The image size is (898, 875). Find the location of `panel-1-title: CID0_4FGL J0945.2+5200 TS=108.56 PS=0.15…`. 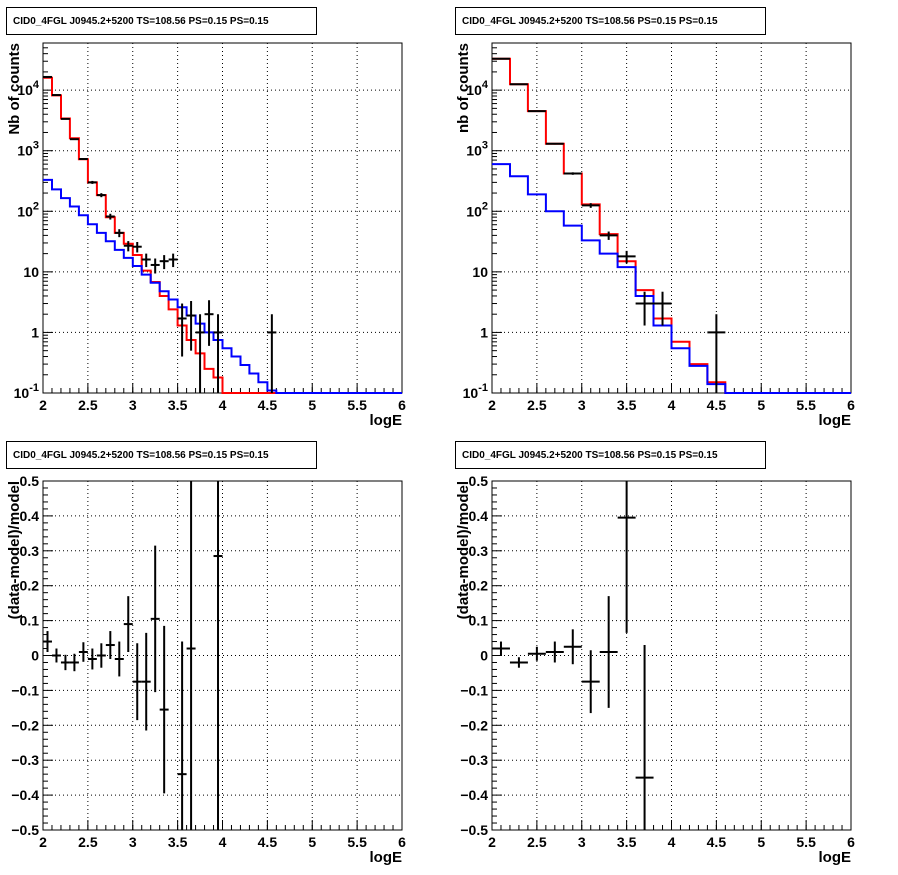

panel-1-title: CID0_4FGL J0945.2+5200 TS=108.56 PS=0.15… is located at coordinates (161, 21).